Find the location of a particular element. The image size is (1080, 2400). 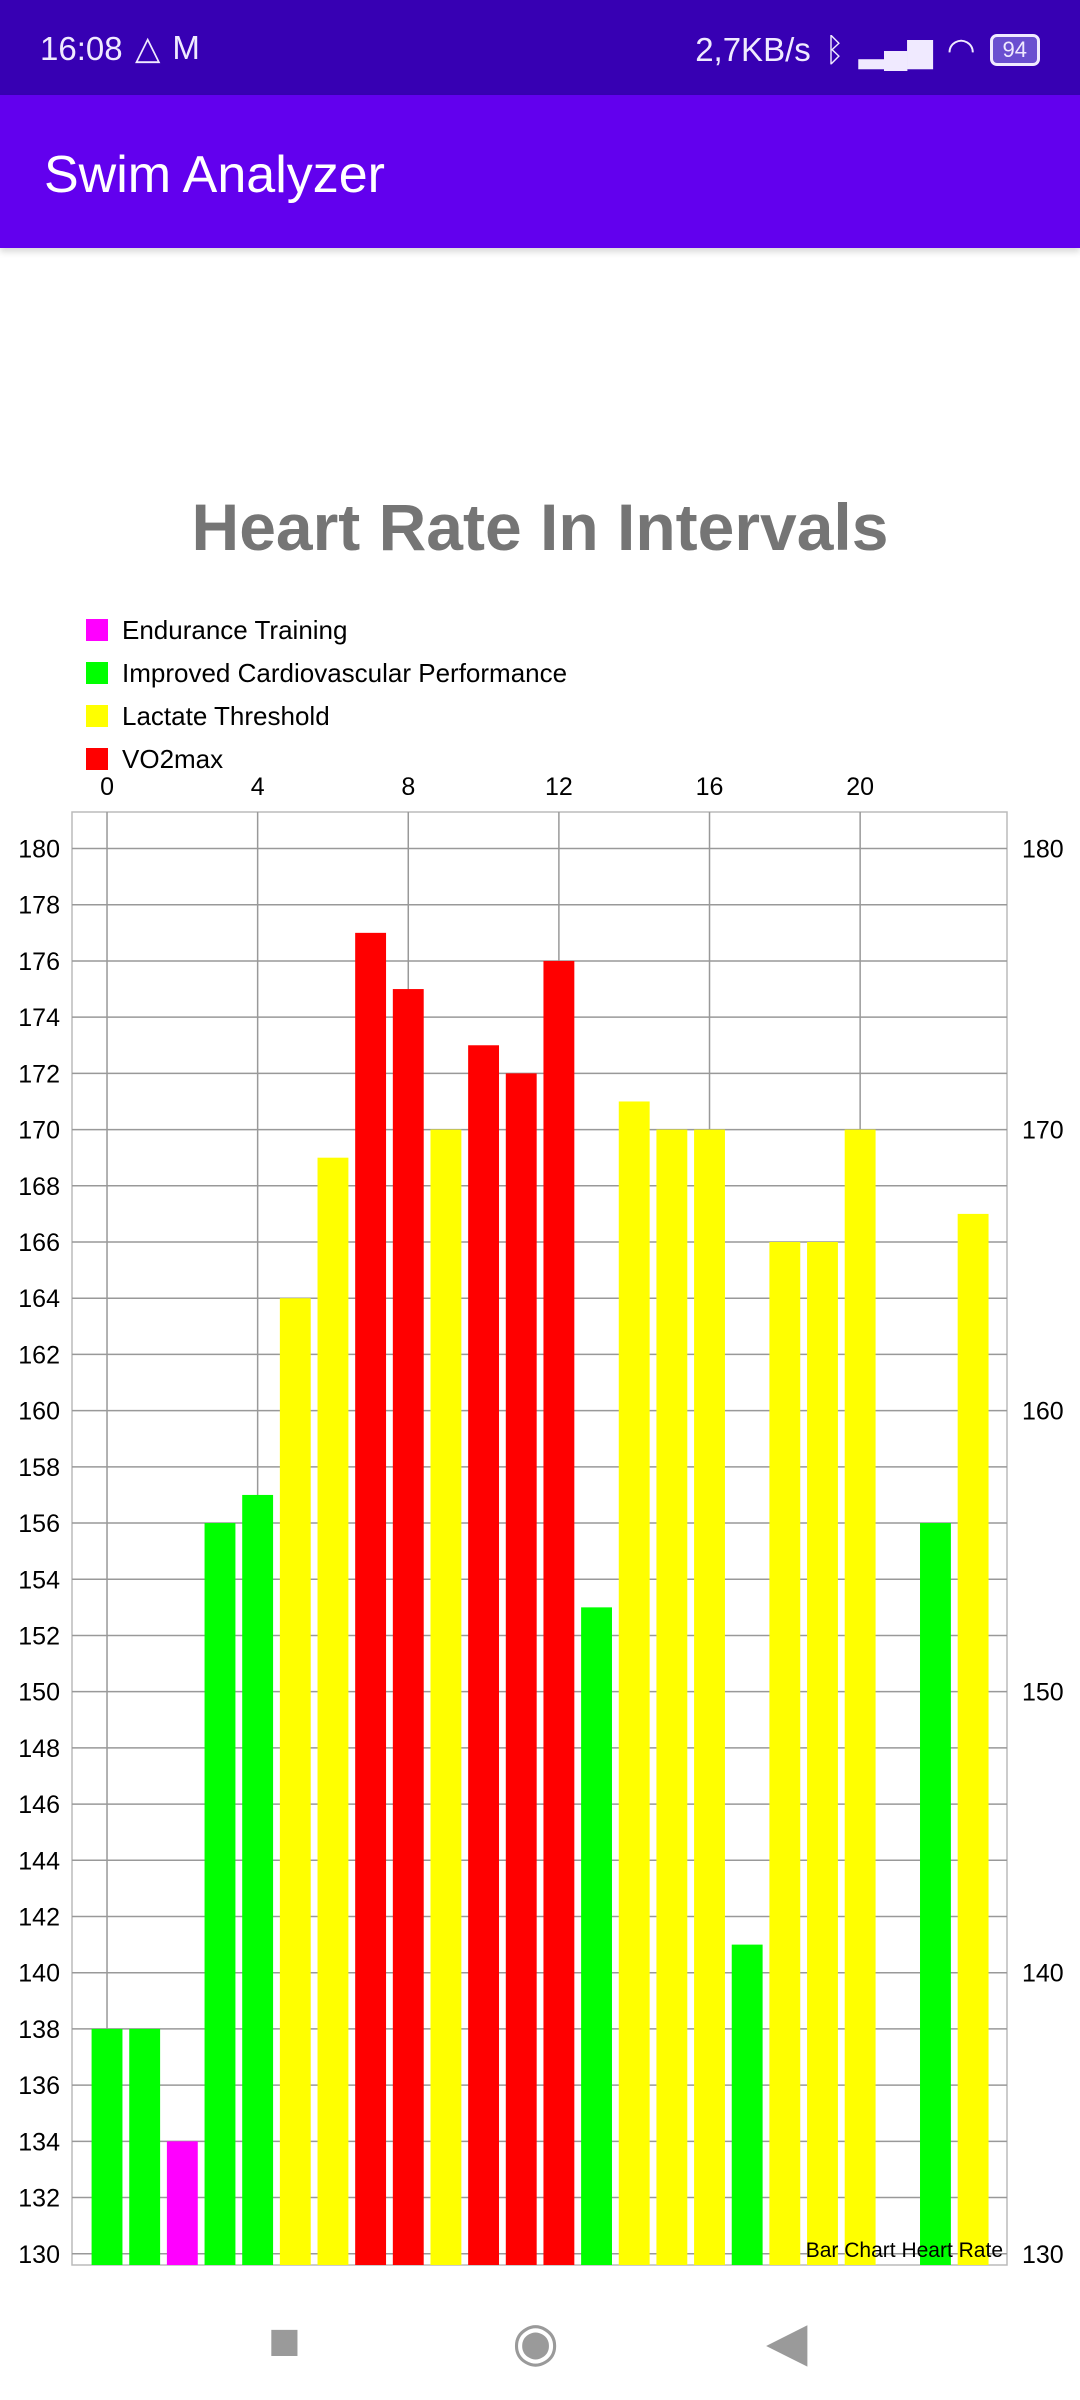

y-left-tick-label: 160 is located at coordinates (39, 1412).